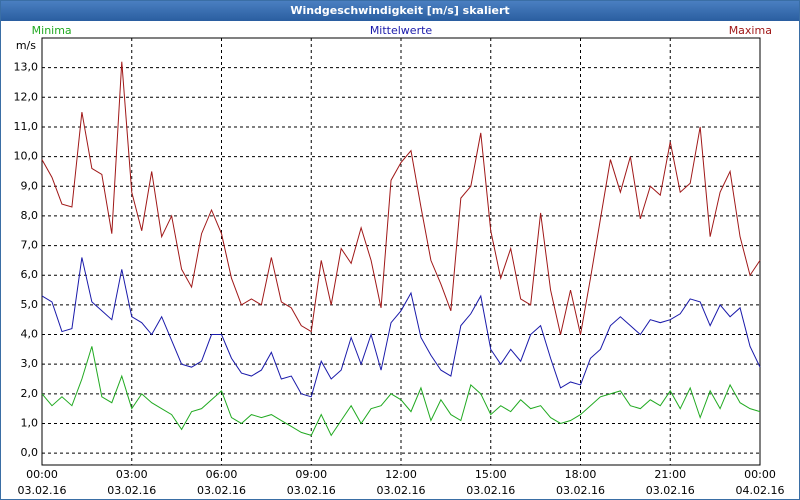  What do you see at coordinates (42, 482) in the screenshot?
I see `x-tick-label: 00:00 03.02.16` at bounding box center [42, 482].